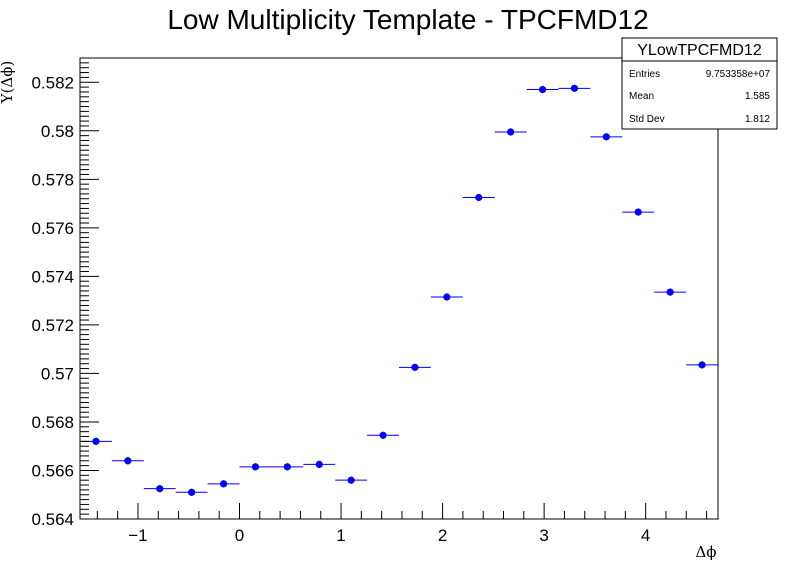  Describe the element at coordinates (57, 131) in the screenshot. I see `y-tick-label: 0.58` at that location.